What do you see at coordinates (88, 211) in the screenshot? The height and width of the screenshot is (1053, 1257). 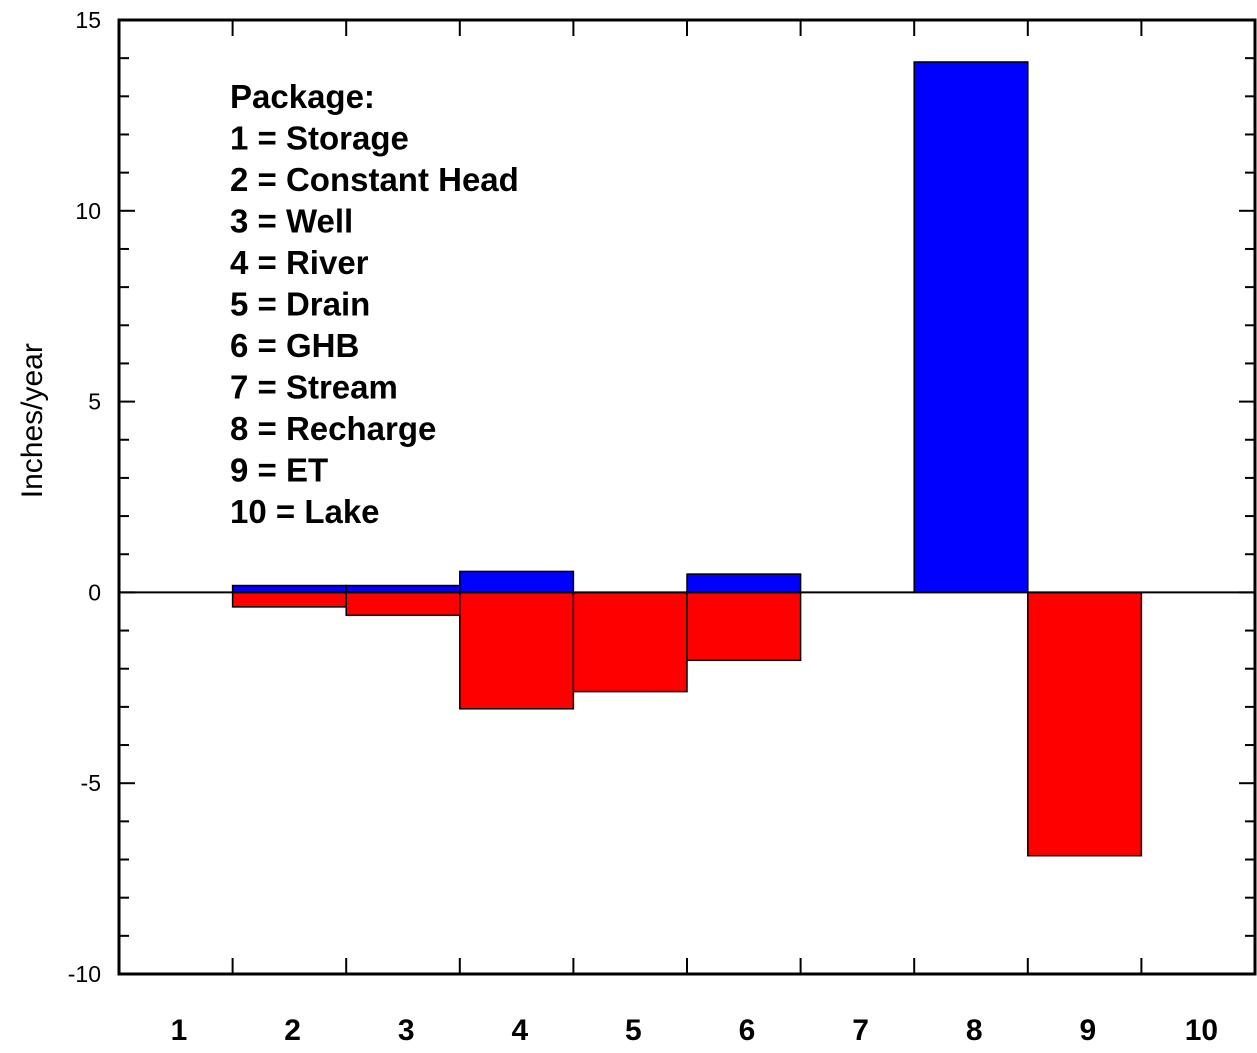 I see `y-tick-label: 10` at bounding box center [88, 211].